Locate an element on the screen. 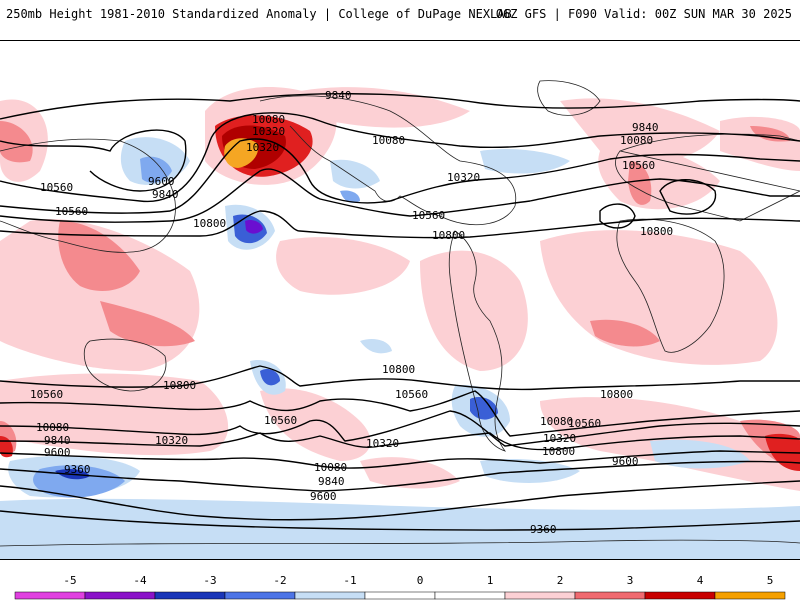 The image size is (800, 604). africa-outline is located at coordinates (670, 285).